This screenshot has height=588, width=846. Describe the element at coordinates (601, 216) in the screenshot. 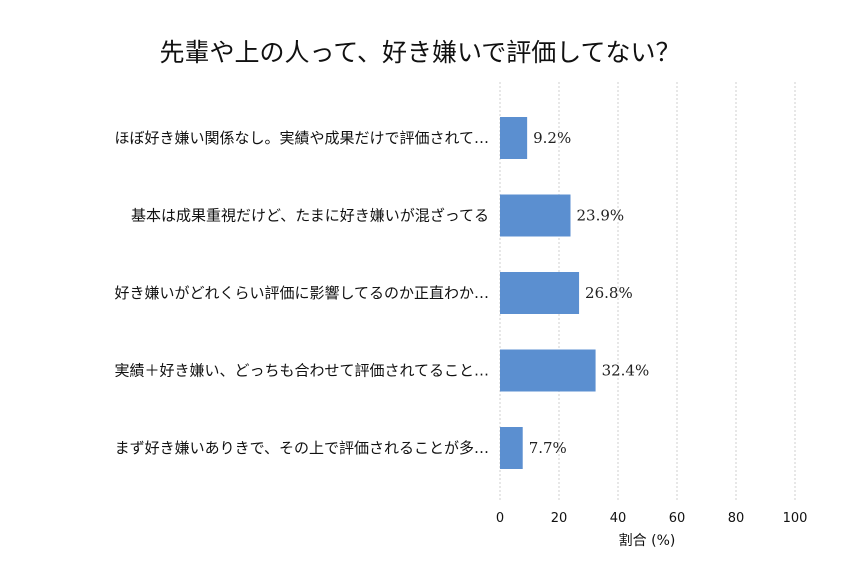

I see `value-label: 23.9%` at that location.